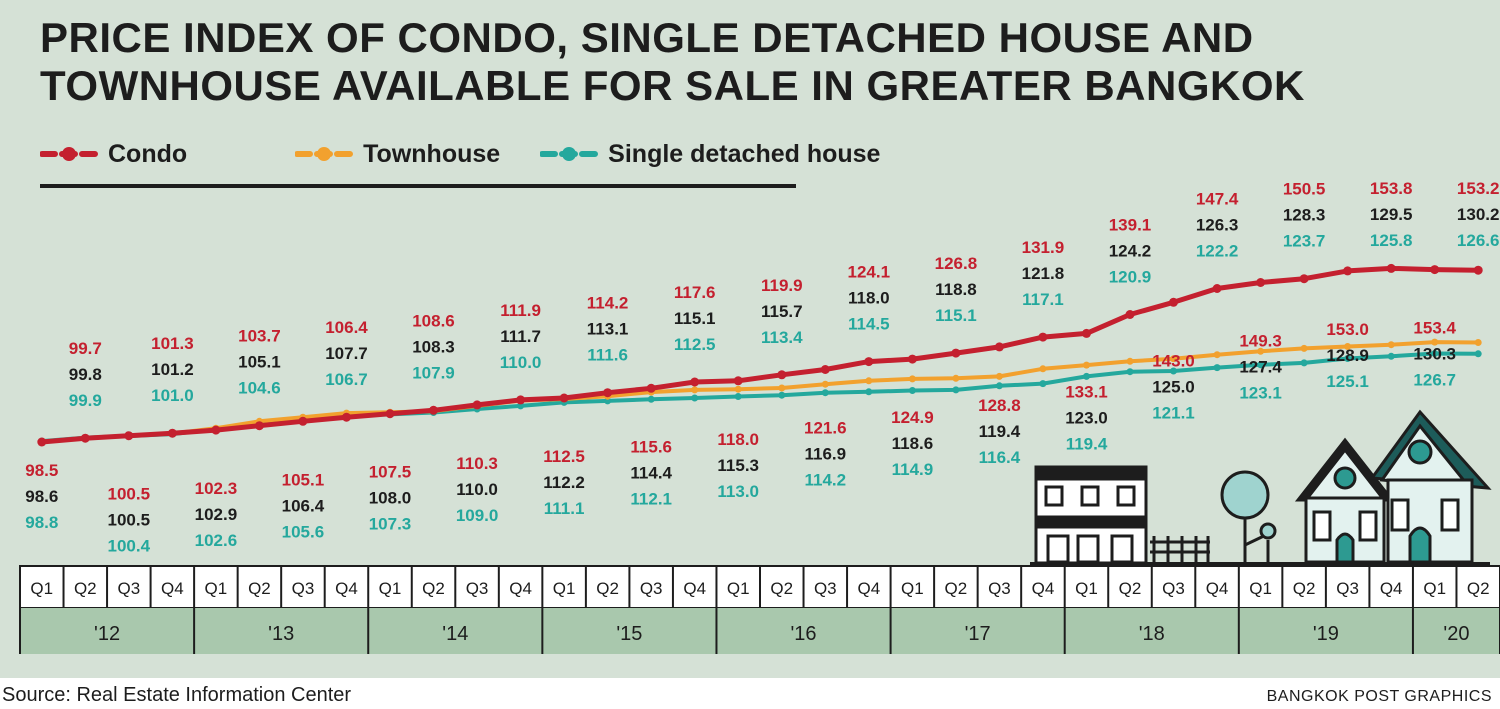 Image resolution: width=1500 pixels, height=709 pixels. I want to click on townhouse-data-label: 101.2, so click(172, 369).